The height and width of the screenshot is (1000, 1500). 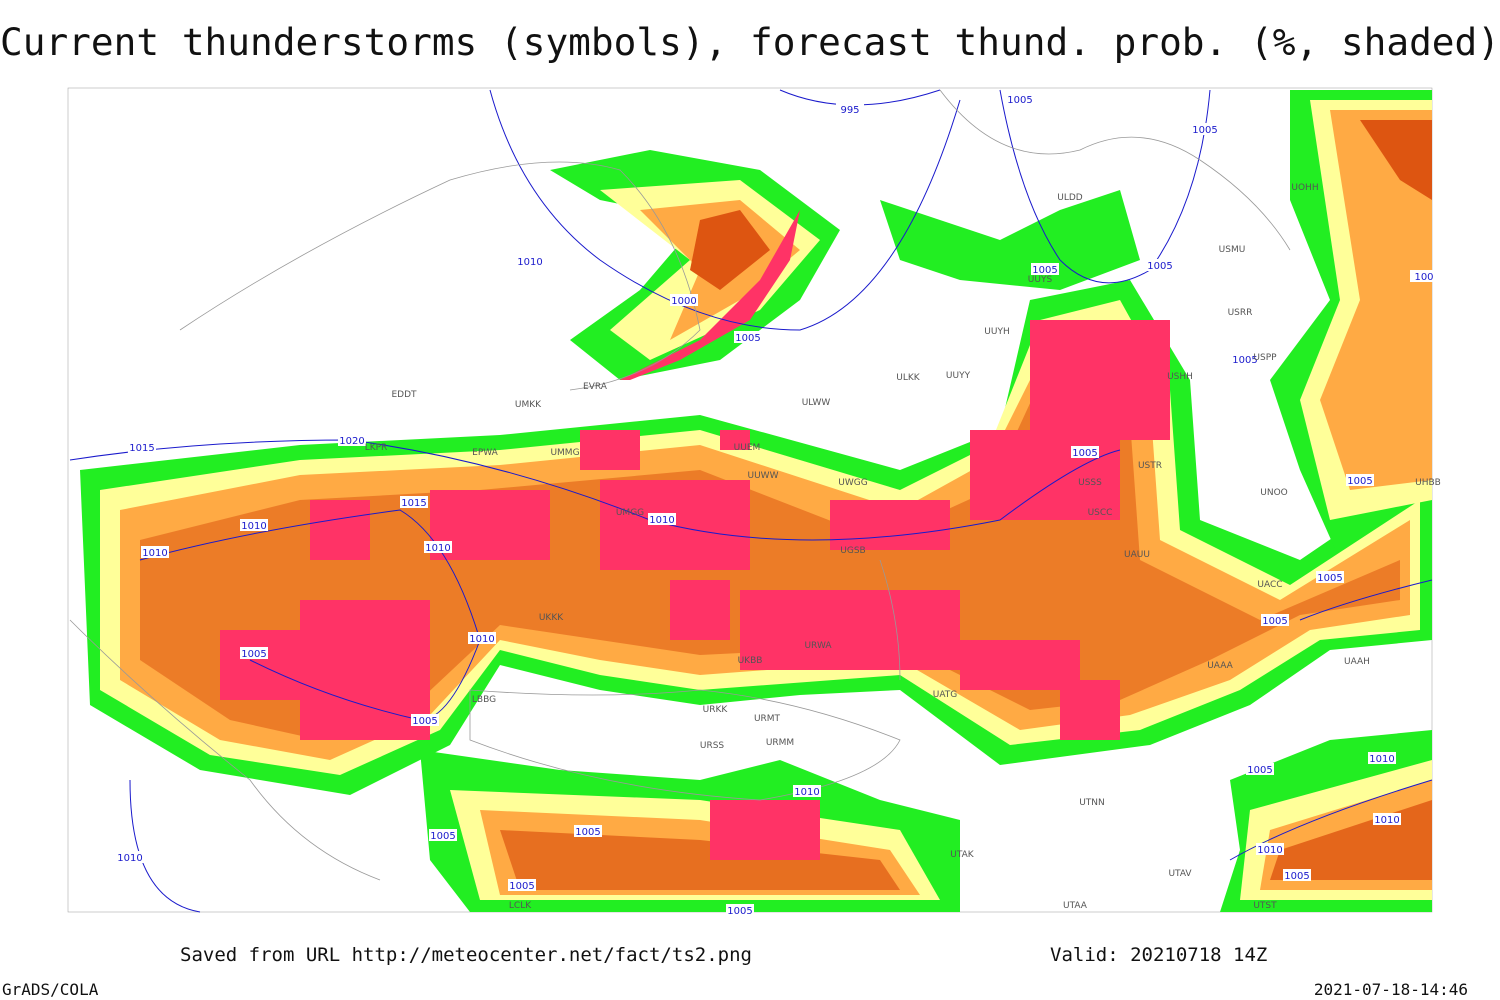 What do you see at coordinates (1075, 906) in the screenshot?
I see `station-label: UTAA` at bounding box center [1075, 906].